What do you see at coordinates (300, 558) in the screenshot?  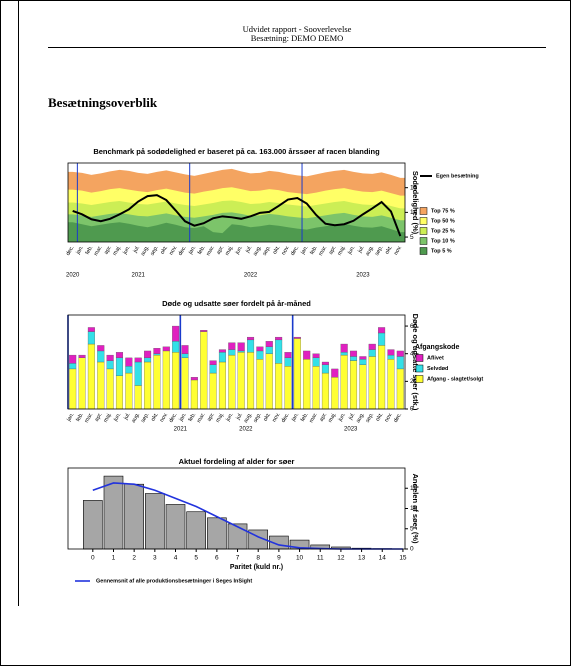 I see `x-tick-label: 10` at bounding box center [300, 558].